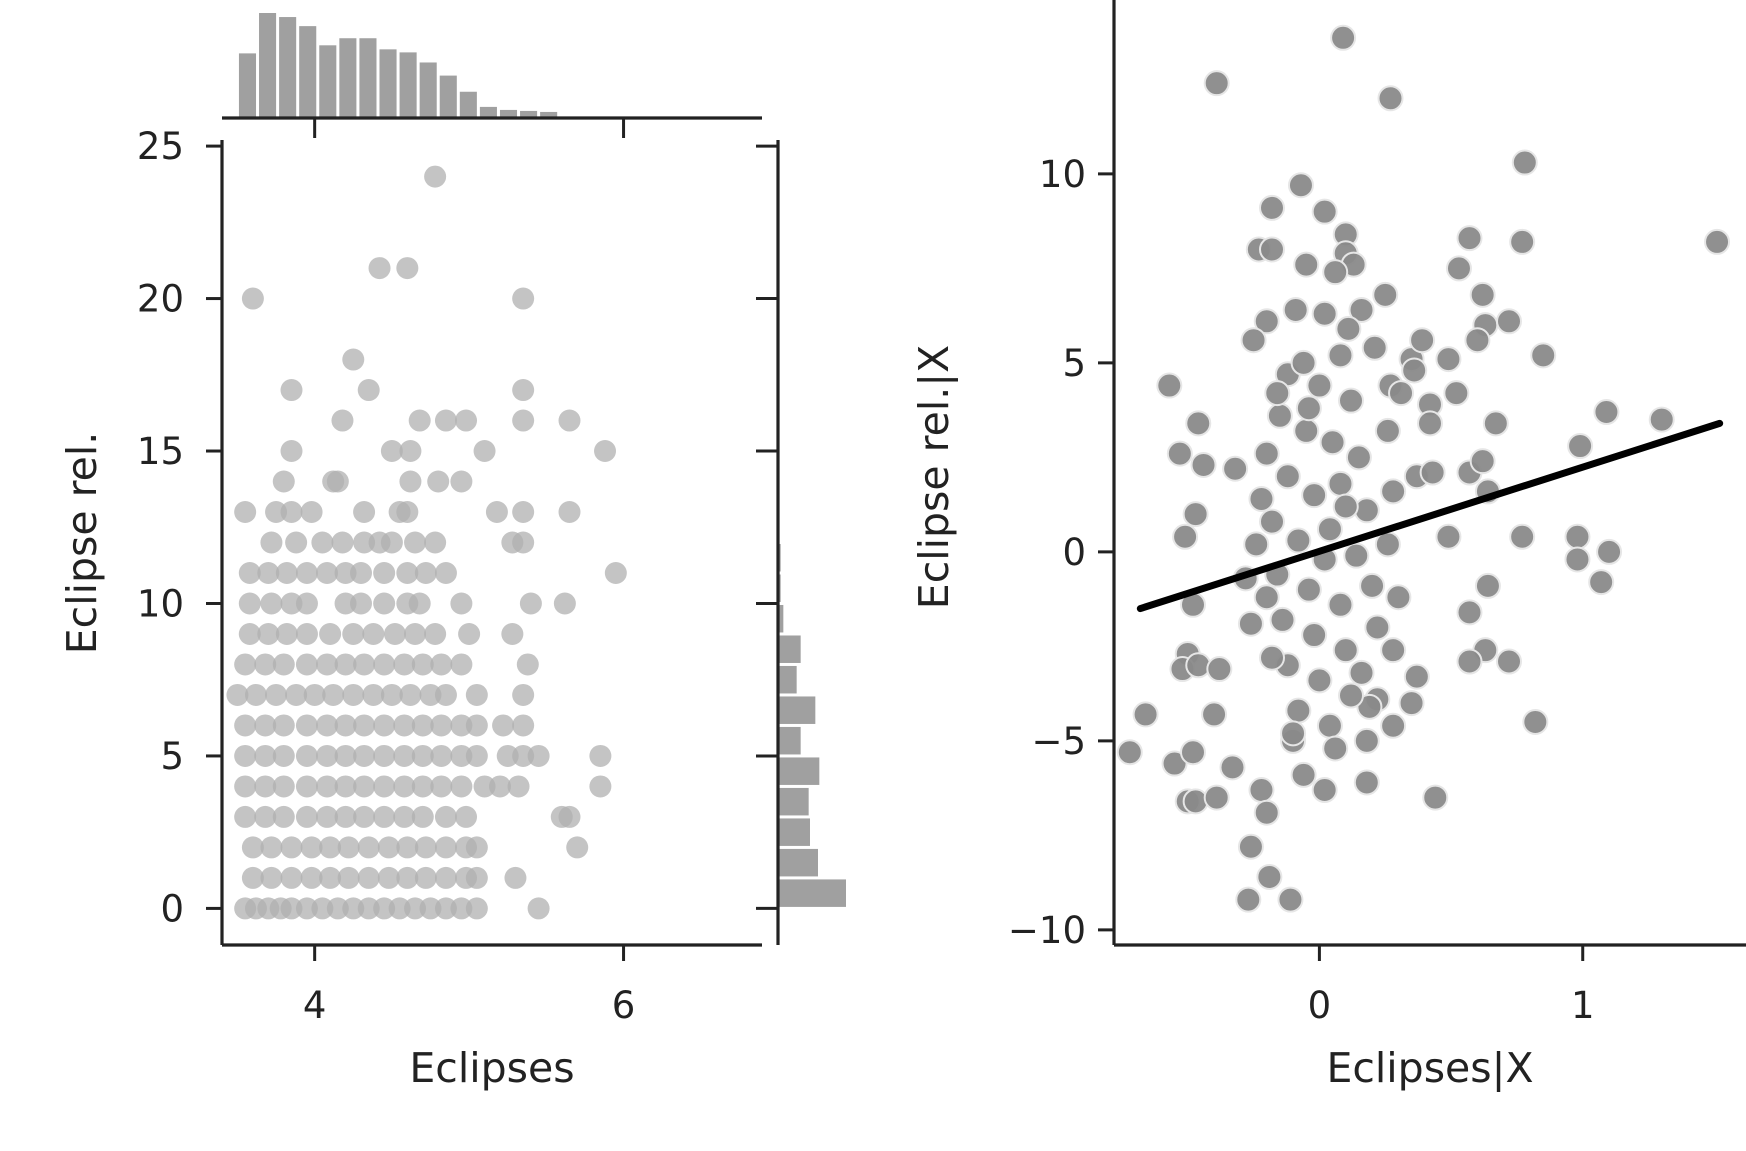  Describe the element at coordinates (812, 527) in the screenshot. I see `y-marginal-histogram` at that location.